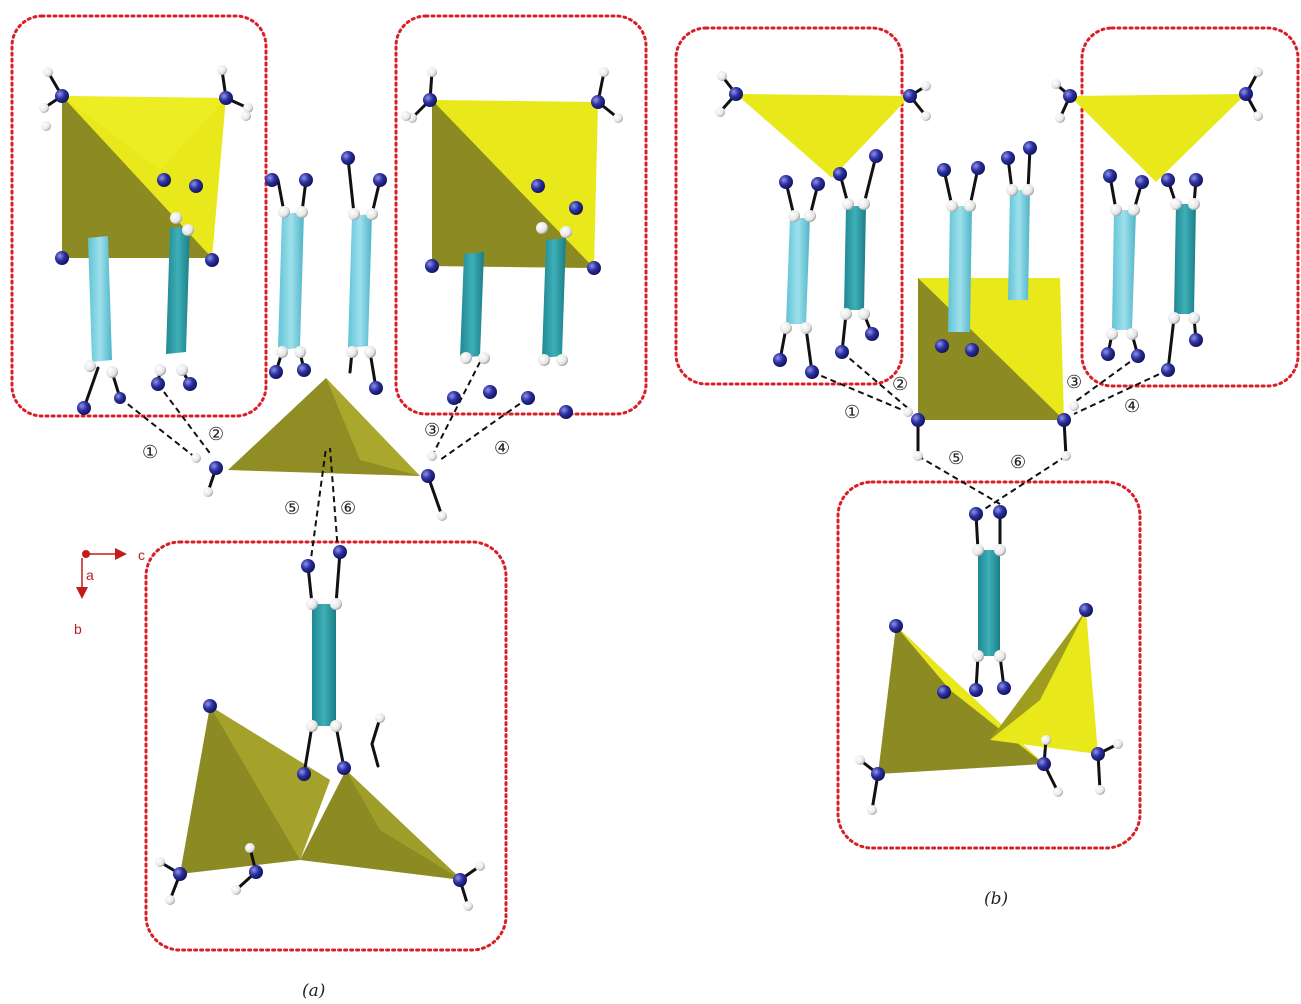  Describe the element at coordinates (292, 508) in the screenshot. I see `contact-label-5-a: ⑤` at that location.